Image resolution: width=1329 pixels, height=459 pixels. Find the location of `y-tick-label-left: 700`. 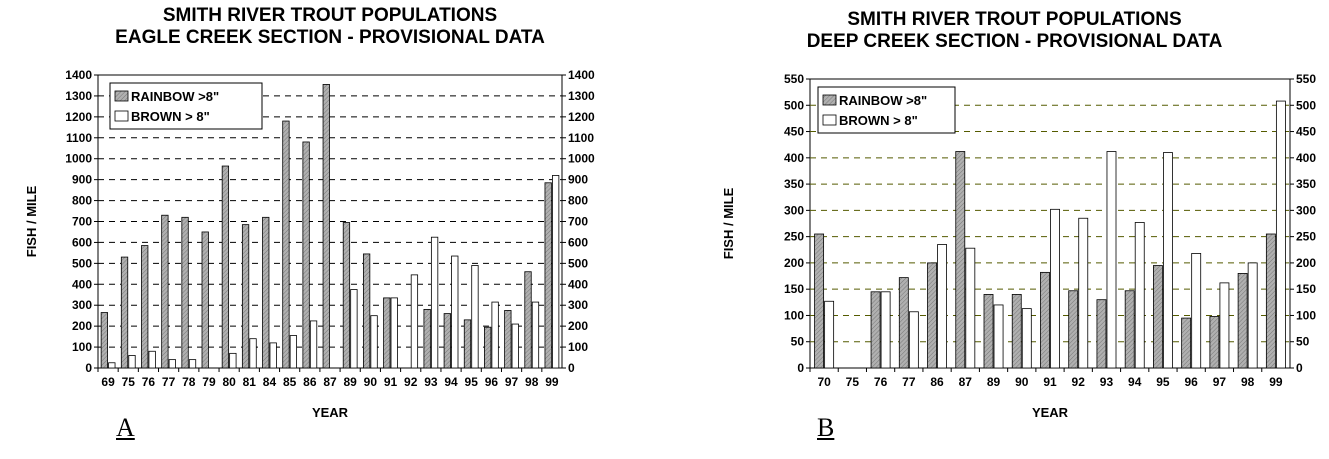

y-tick-label-left: 700 is located at coordinates (82, 222).